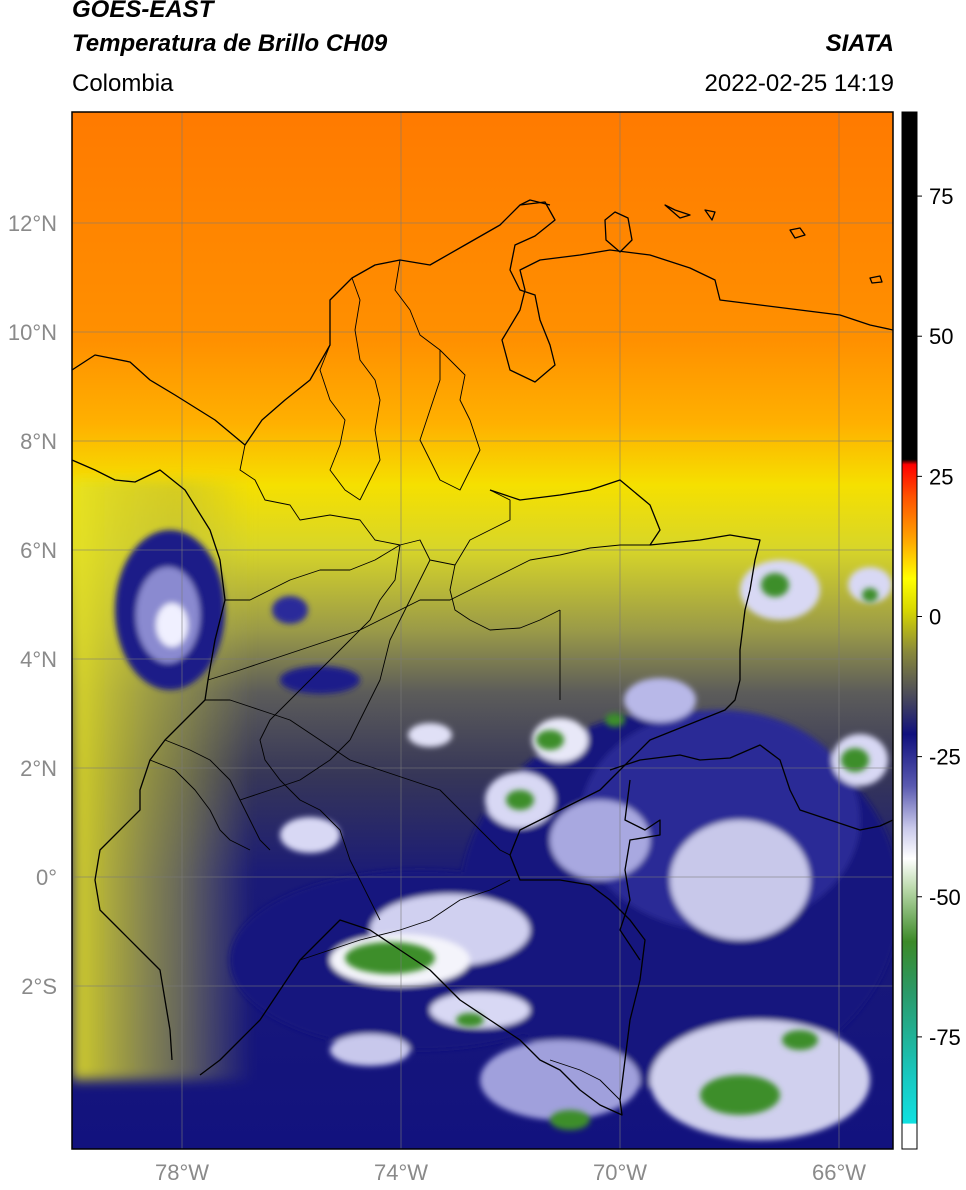  What do you see at coordinates (839, 1172) in the screenshot?
I see `lon-tick-label: 66°W` at bounding box center [839, 1172].